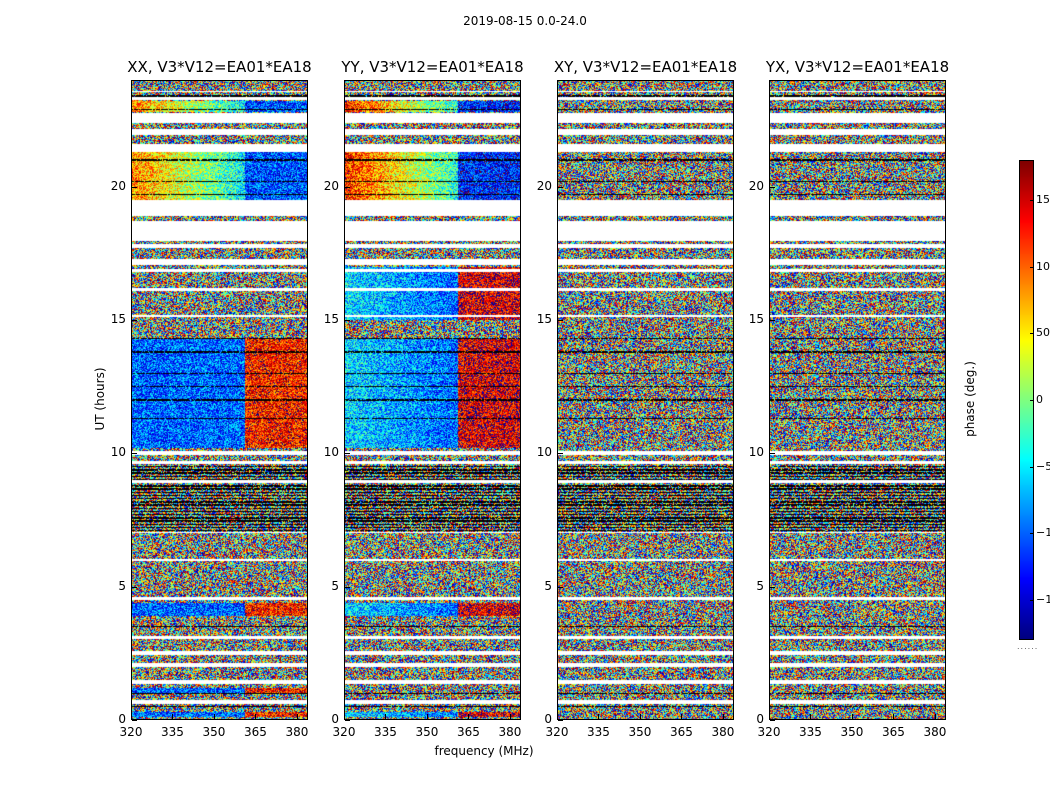 The image size is (1050, 800). What do you see at coordinates (484, 751) in the screenshot?
I see `x-axis-label: frequency (MHz)` at bounding box center [484, 751].